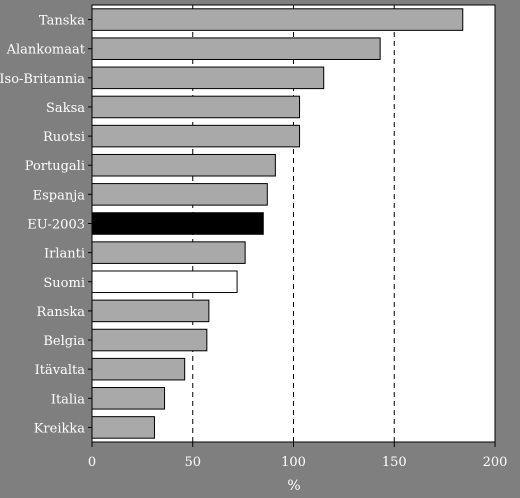 This screenshot has width=520, height=498. Describe the element at coordinates (92, 462) in the screenshot. I see `x-tick-label-0: 0` at that location.